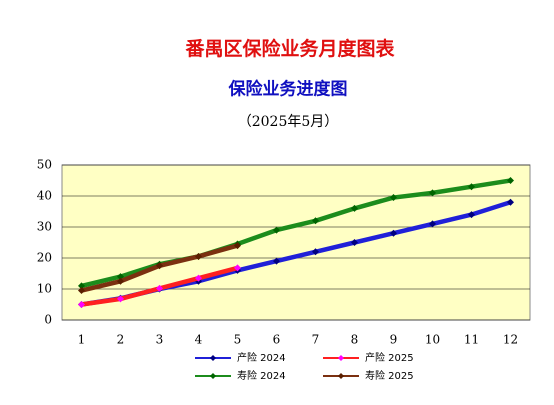  What do you see at coordinates (48, 320) in the screenshot?
I see `y-tick-label: 0` at bounding box center [48, 320].